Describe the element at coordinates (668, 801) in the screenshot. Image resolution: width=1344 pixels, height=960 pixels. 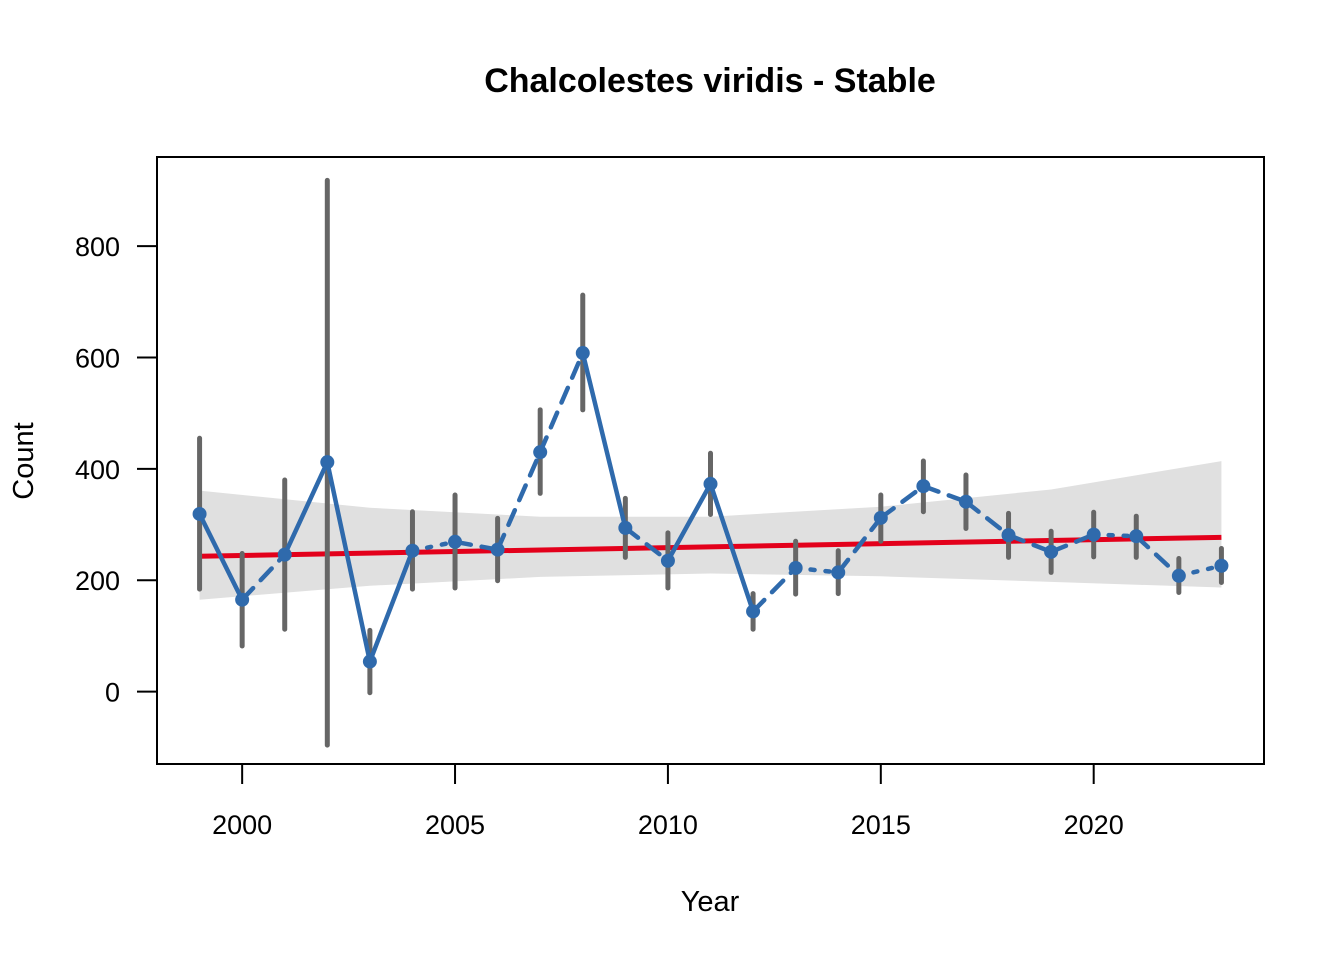
I see `x-axis: 2000 2005 2010 2015 2020` at that location.